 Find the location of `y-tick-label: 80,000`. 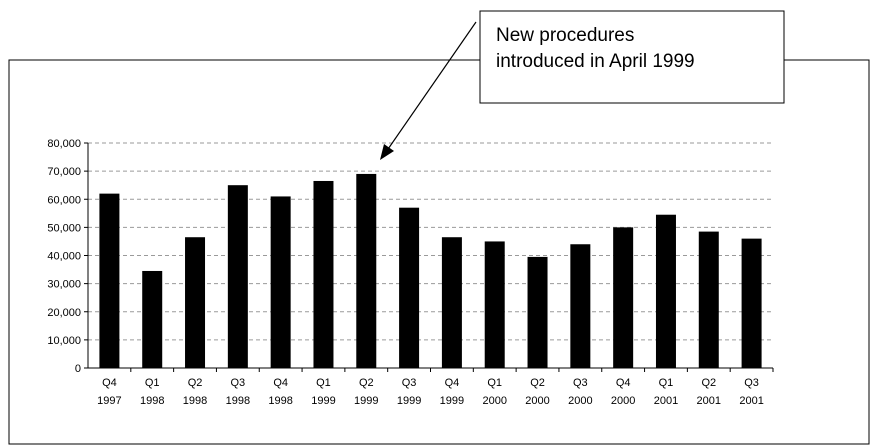

y-tick-label: 80,000 is located at coordinates (64, 144).